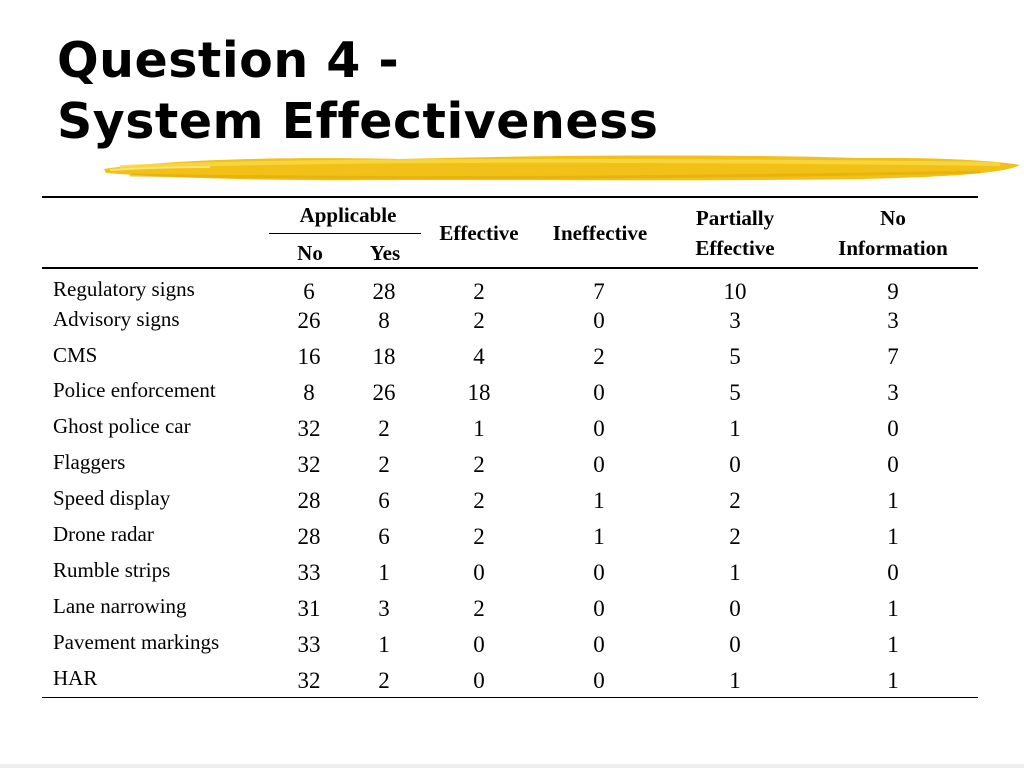 The image size is (1024, 768). Describe the element at coordinates (600, 233) in the screenshot. I see `header-ineffective: Ineffective` at that location.